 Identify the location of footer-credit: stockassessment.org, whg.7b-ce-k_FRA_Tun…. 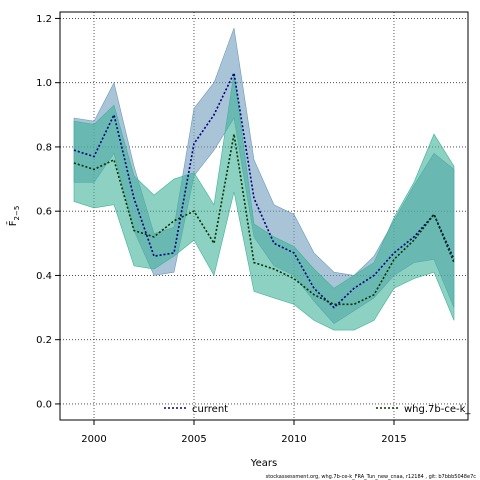
(371, 477).